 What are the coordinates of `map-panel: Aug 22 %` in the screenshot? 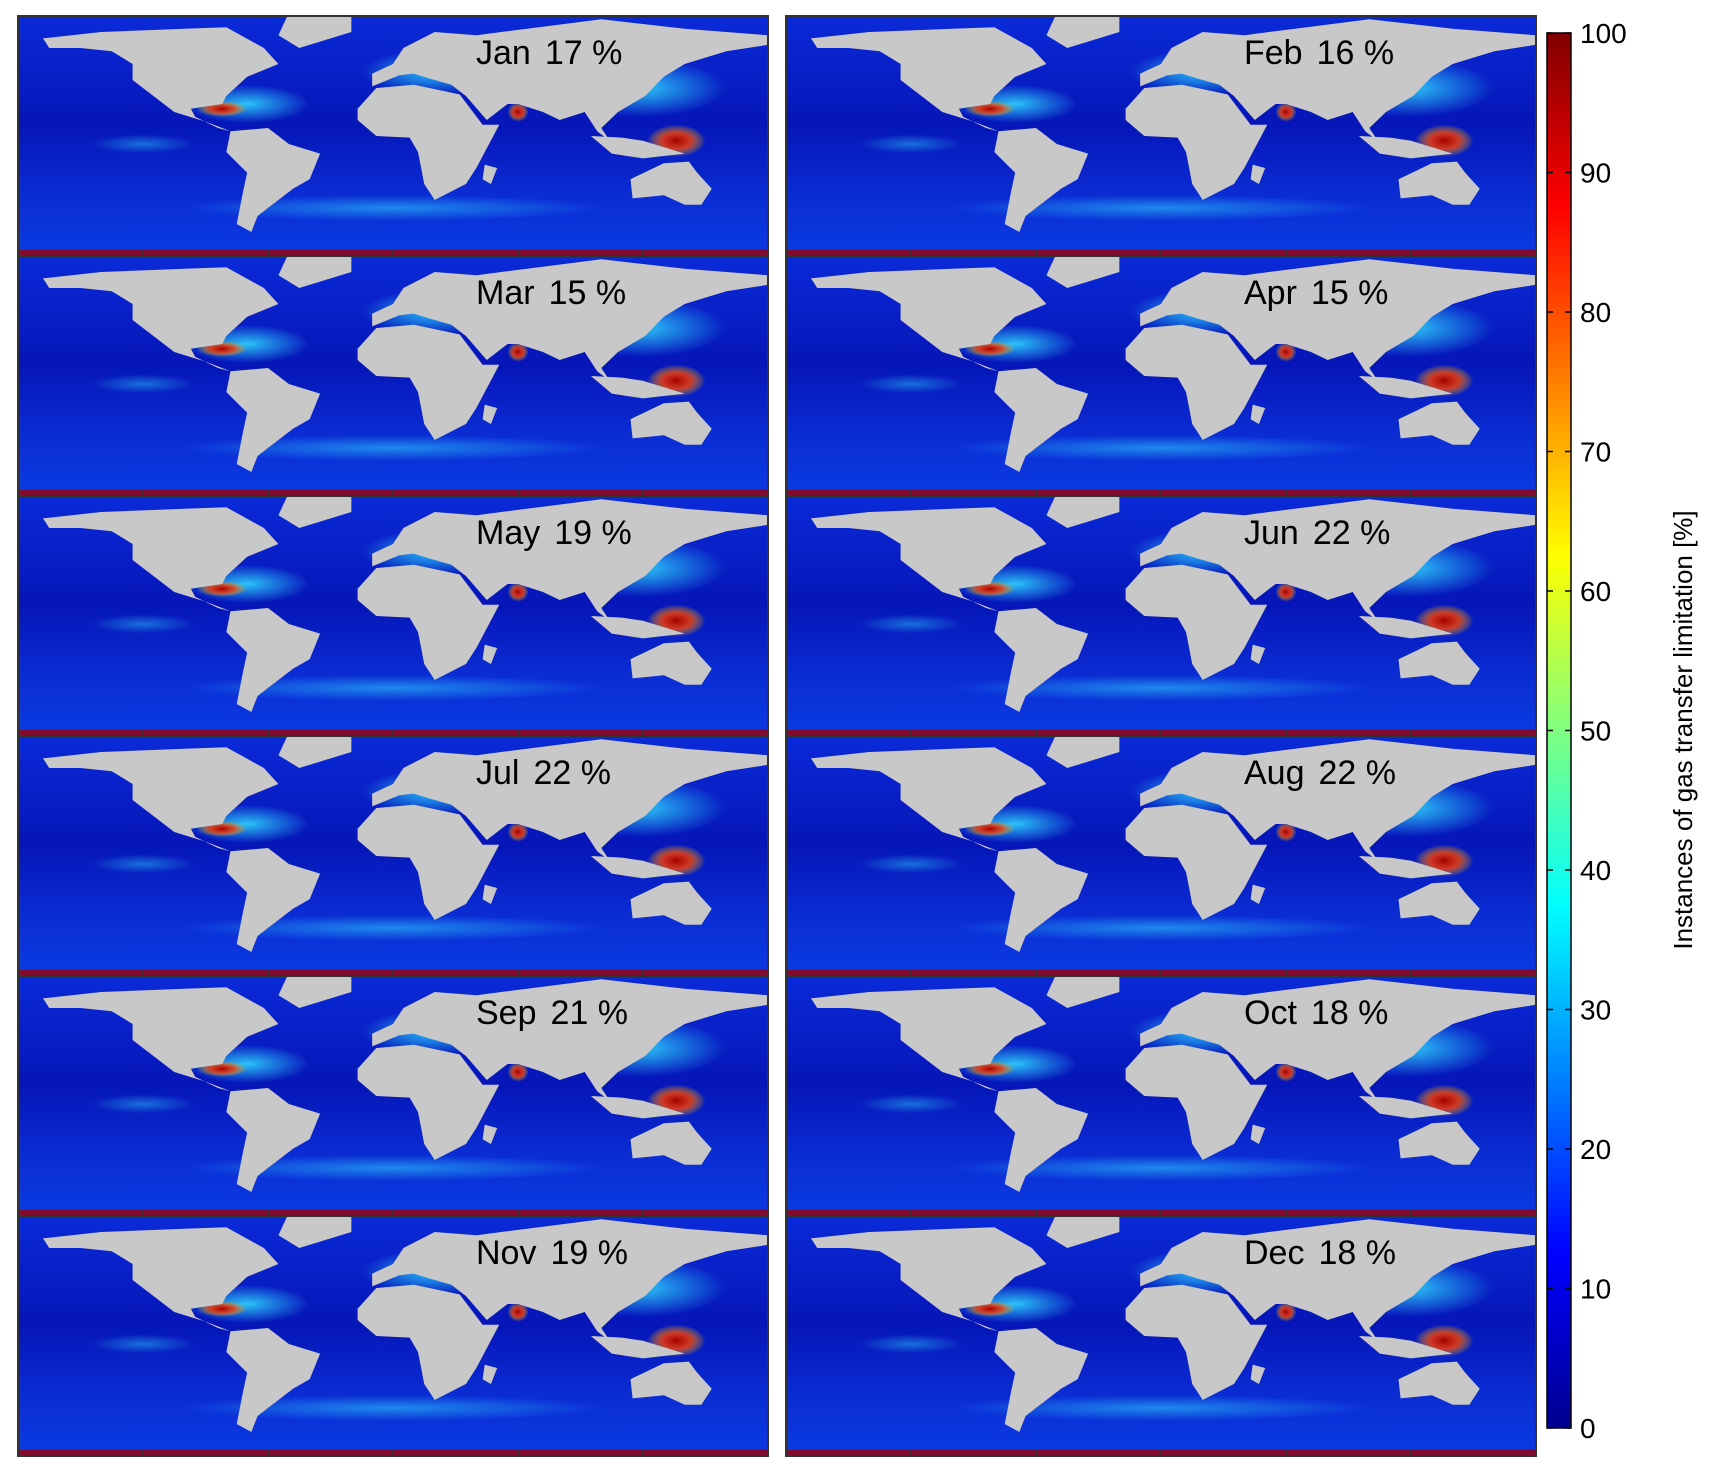 It's located at (1161, 856).